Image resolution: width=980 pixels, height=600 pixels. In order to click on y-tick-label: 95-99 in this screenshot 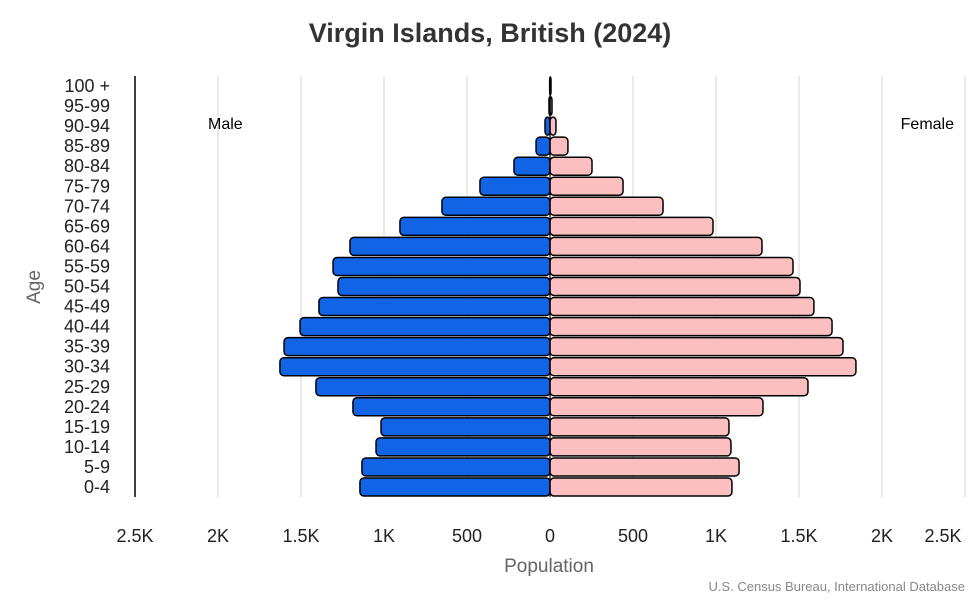, I will do `click(87, 106)`.